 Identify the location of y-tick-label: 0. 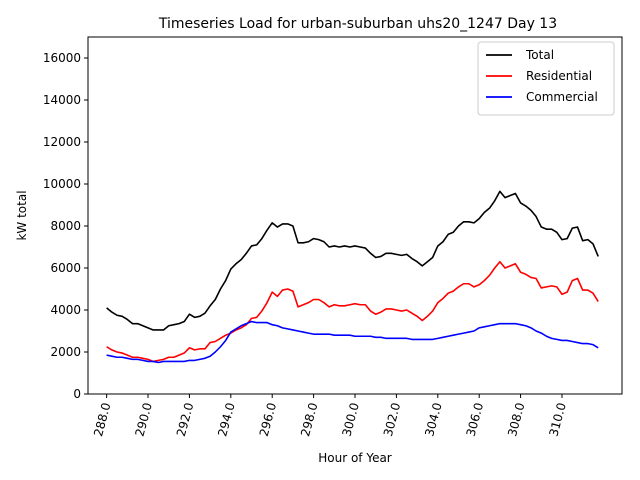
(77, 394).